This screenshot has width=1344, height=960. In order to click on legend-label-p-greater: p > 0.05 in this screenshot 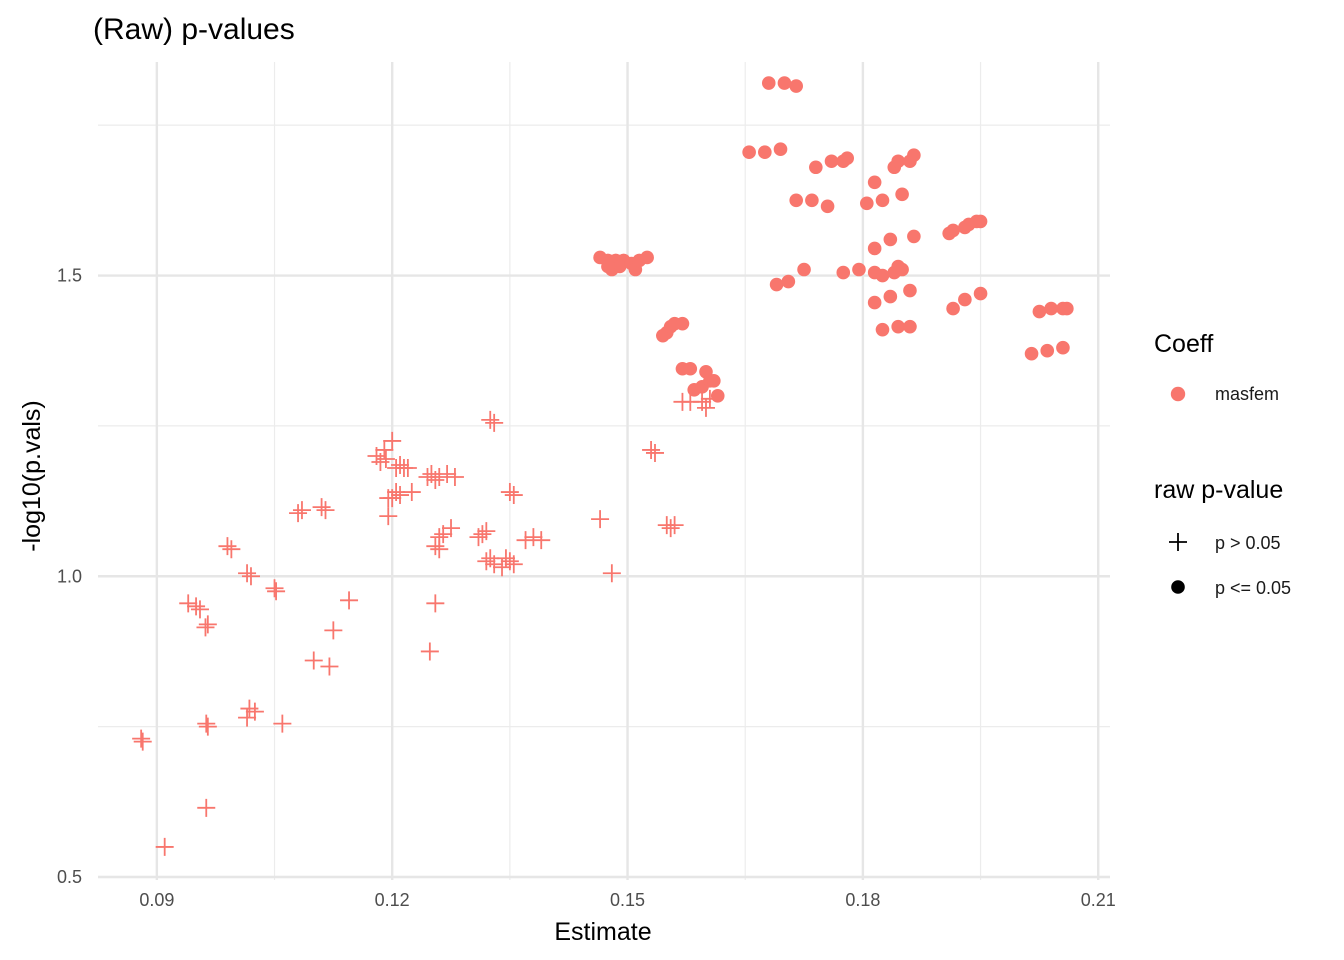, I will do `click(1248, 543)`.